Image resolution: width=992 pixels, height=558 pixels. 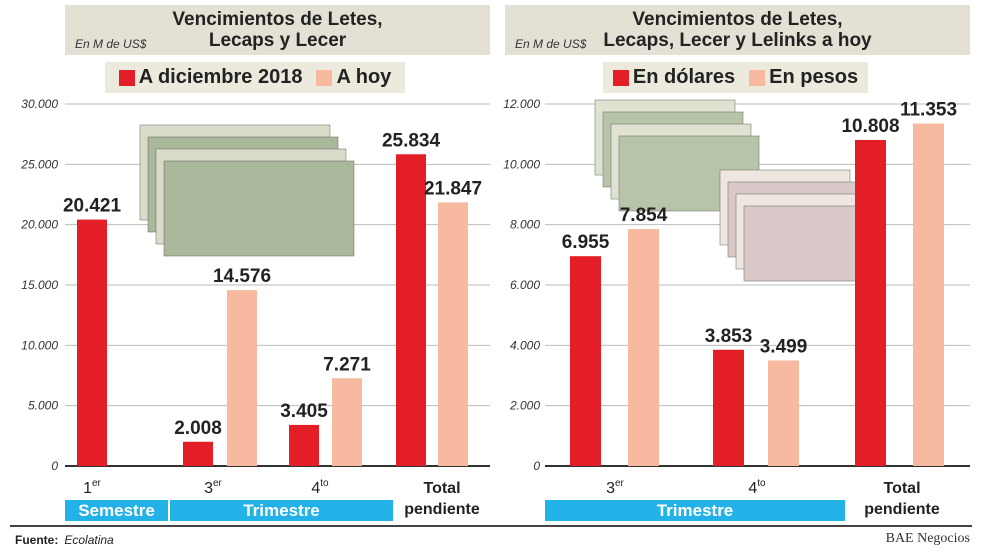 I want to click on y-tick-label: 12.000, so click(x=521, y=104).